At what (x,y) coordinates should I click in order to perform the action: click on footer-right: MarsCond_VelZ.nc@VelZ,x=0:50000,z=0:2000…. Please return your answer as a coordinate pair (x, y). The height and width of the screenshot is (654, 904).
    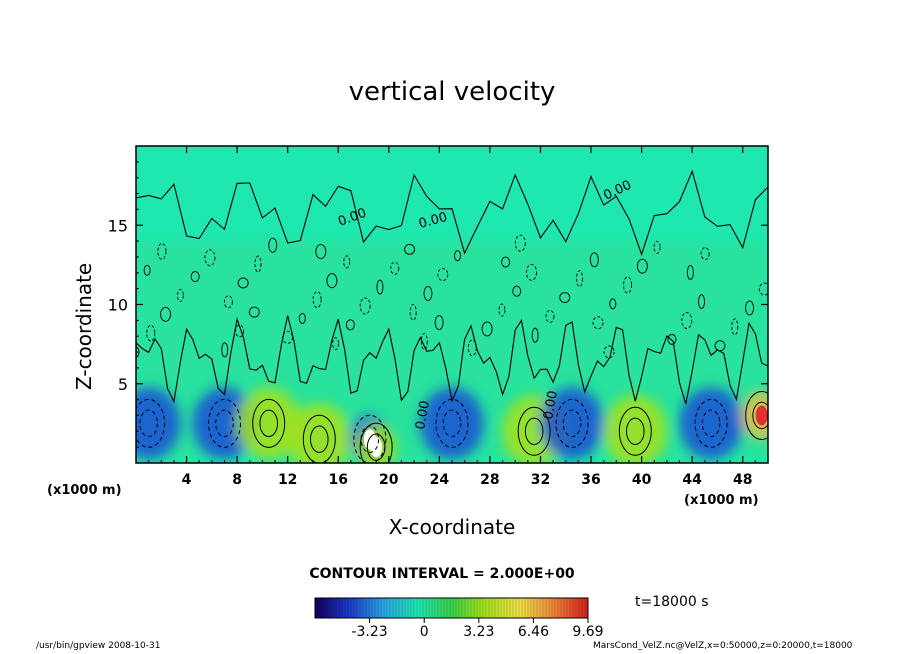
    Looking at the image, I should click on (723, 646).